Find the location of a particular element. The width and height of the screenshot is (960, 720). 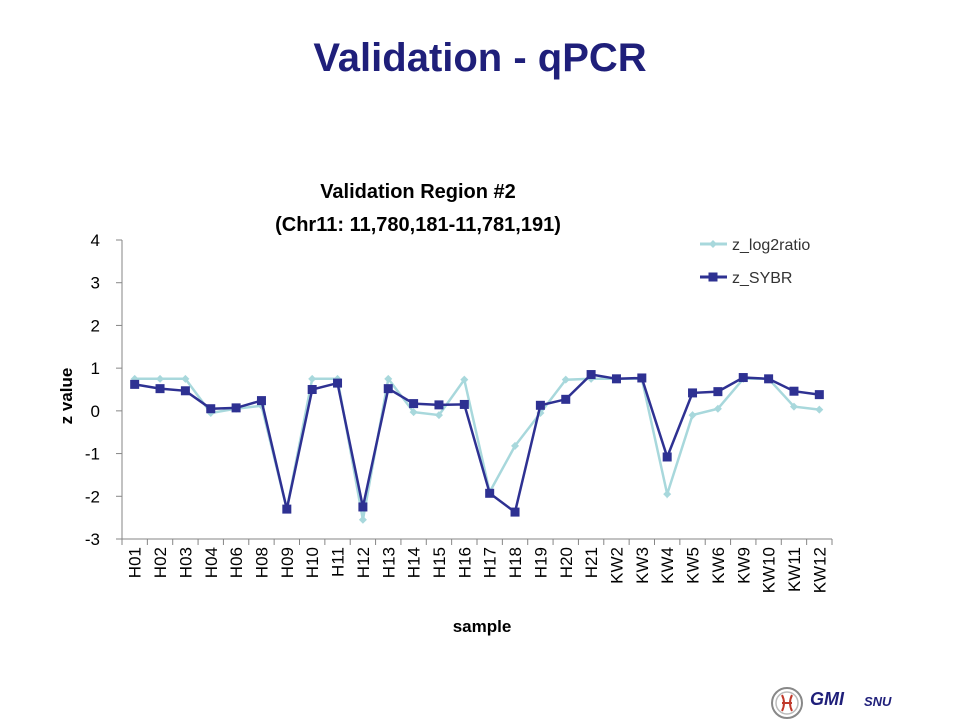

y-tick-label: -1 is located at coordinates (92, 454).